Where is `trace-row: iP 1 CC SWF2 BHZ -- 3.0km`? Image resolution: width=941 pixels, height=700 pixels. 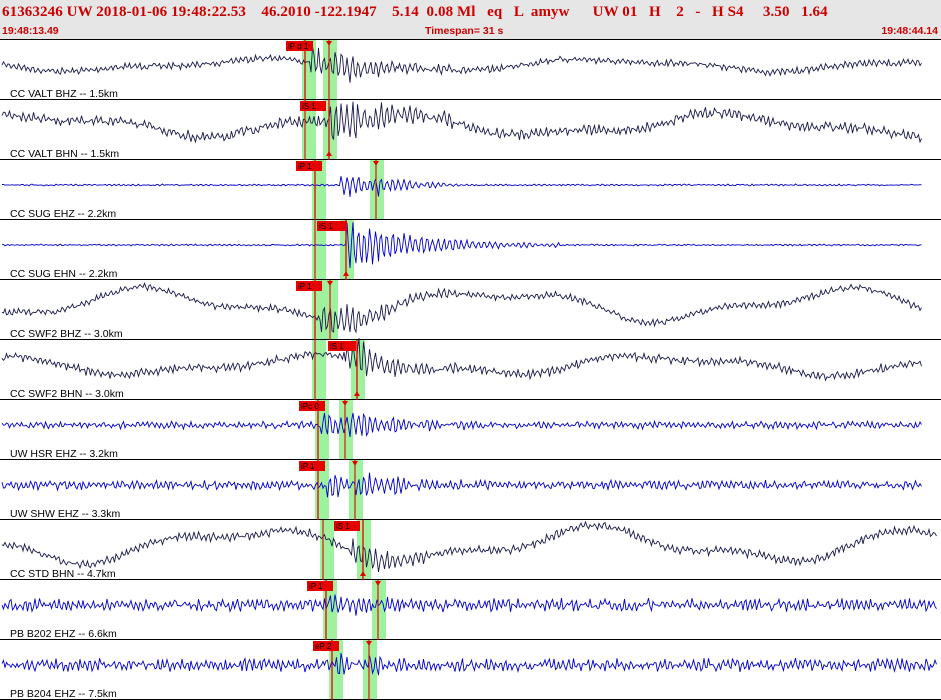 trace-row: iP 1 CC SWF2 BHZ -- 3.0km is located at coordinates (470, 310).